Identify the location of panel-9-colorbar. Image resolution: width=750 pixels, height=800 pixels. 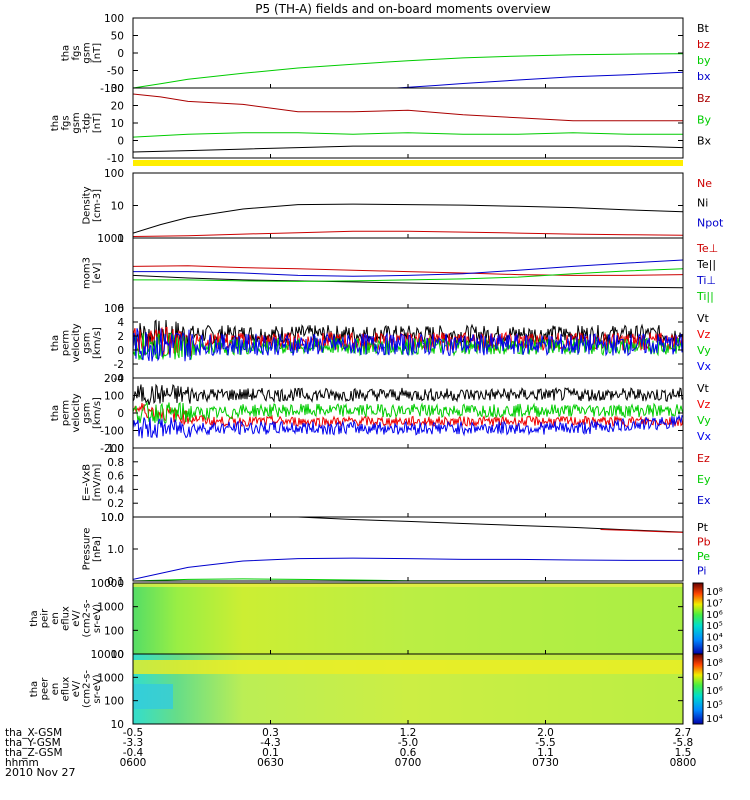
(698, 618).